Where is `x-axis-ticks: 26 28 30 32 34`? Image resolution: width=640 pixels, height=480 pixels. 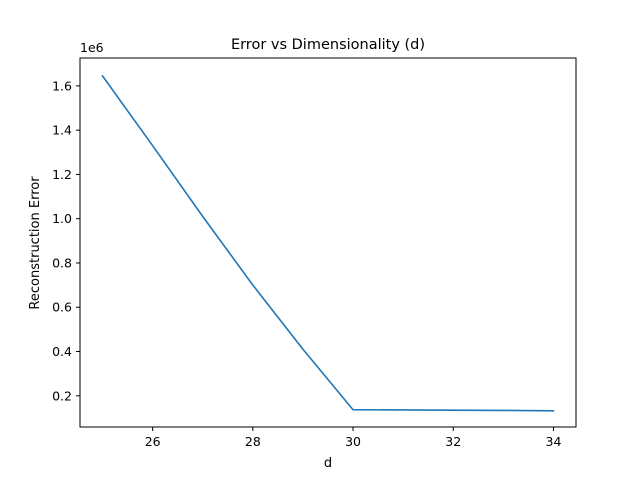 x-axis-ticks: 26 28 30 32 34 is located at coordinates (353, 438).